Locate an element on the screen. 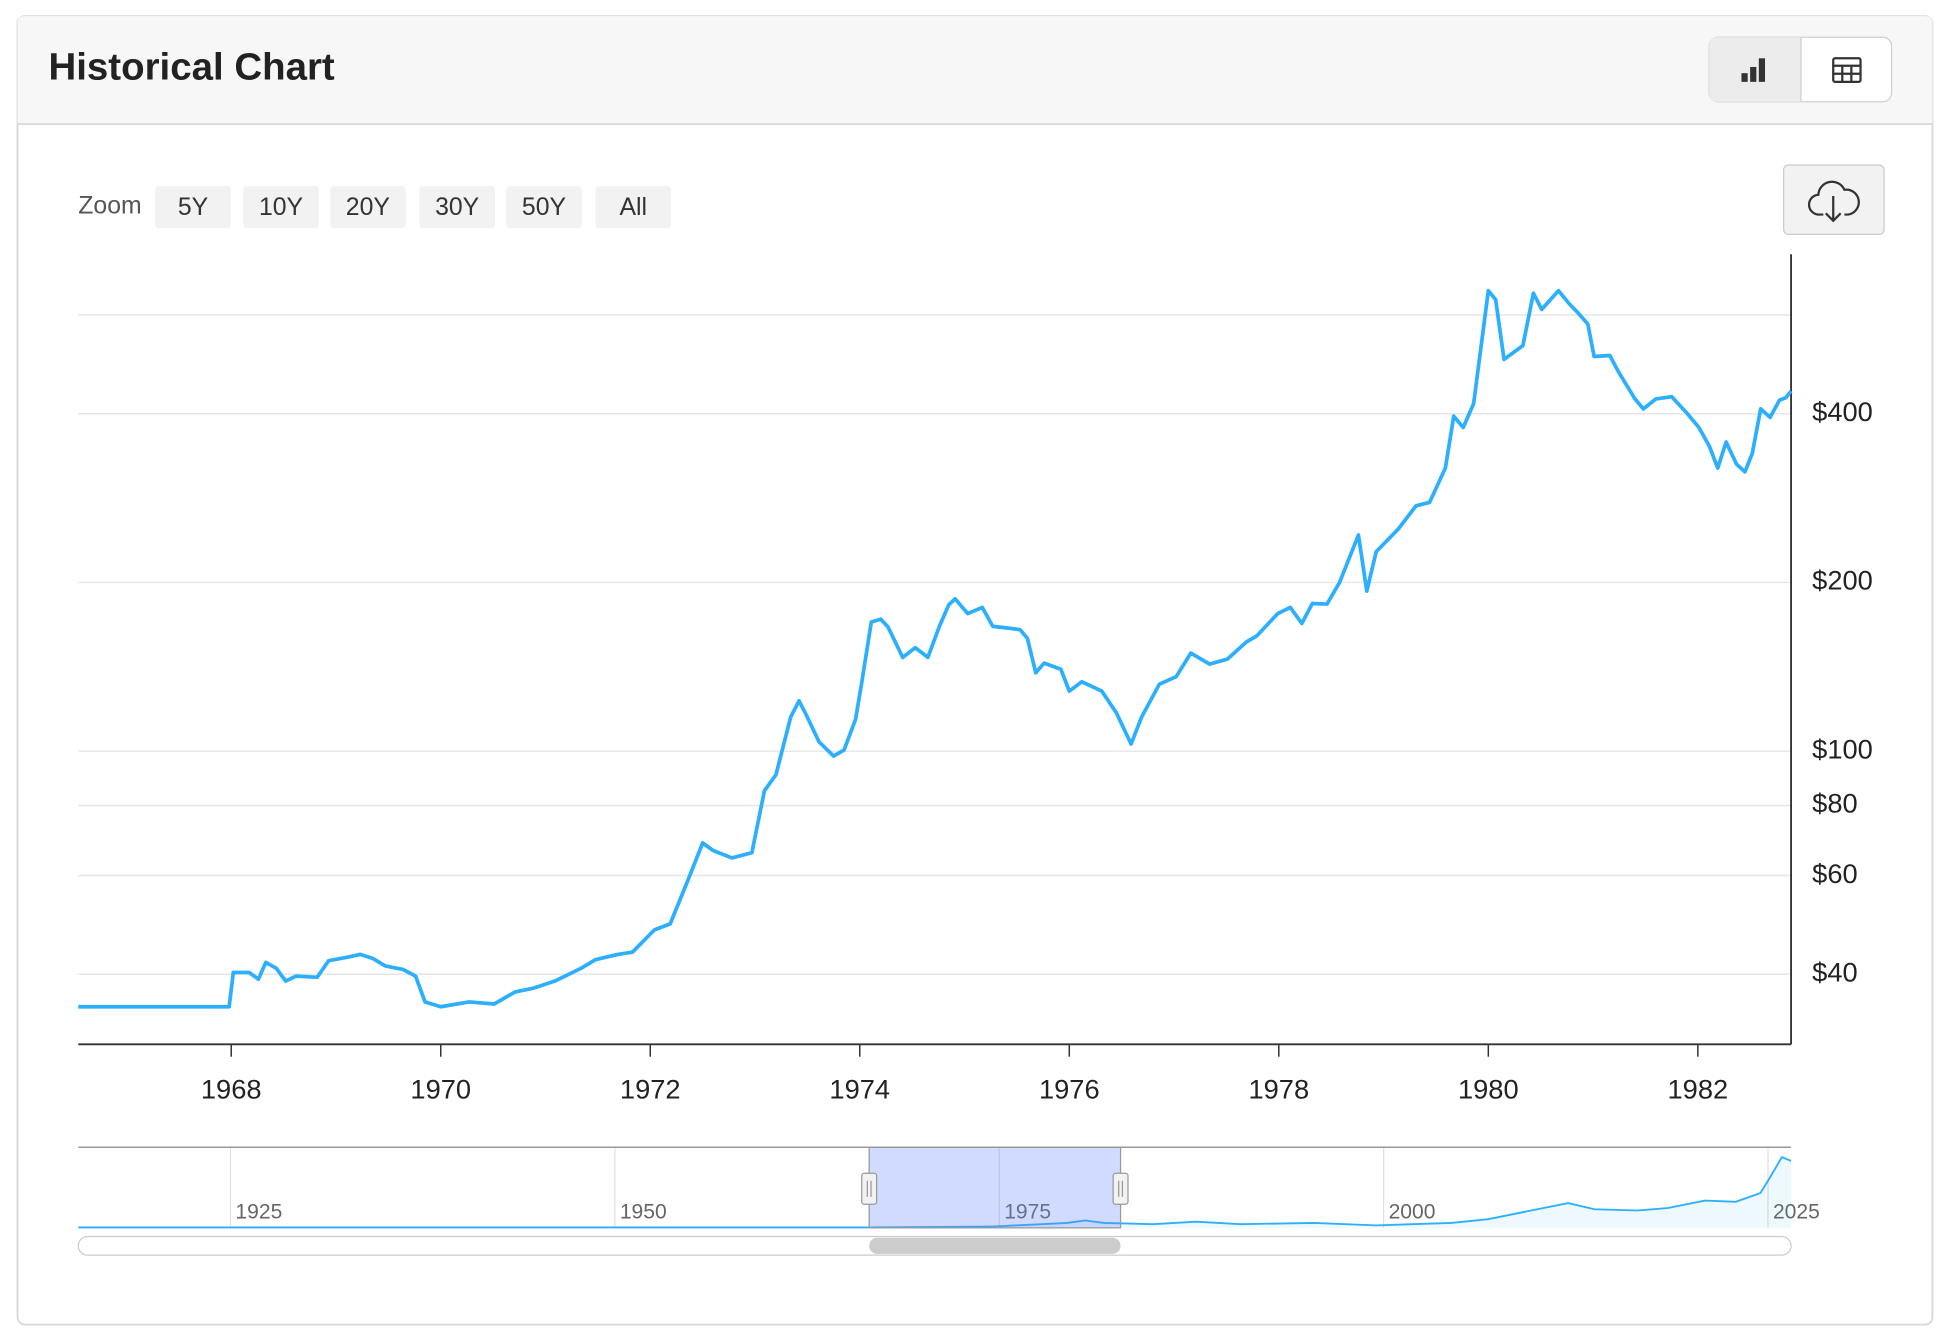  navigator-tick-label: 2025 is located at coordinates (1796, 1212).